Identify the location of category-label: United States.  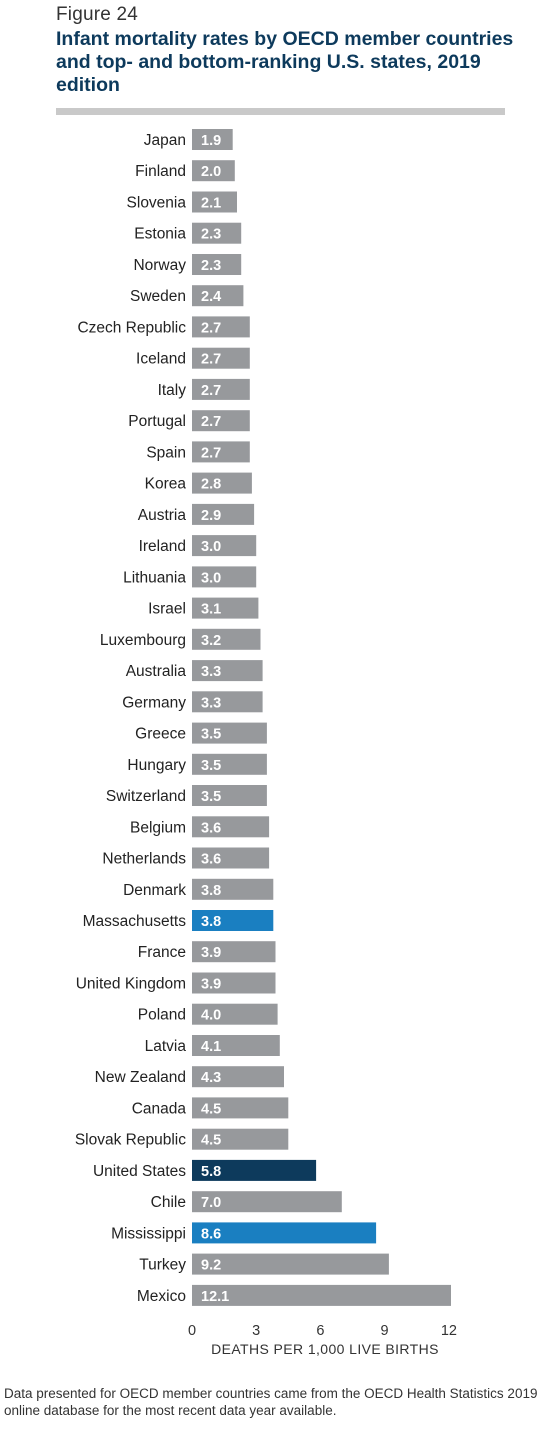
(139, 1171).